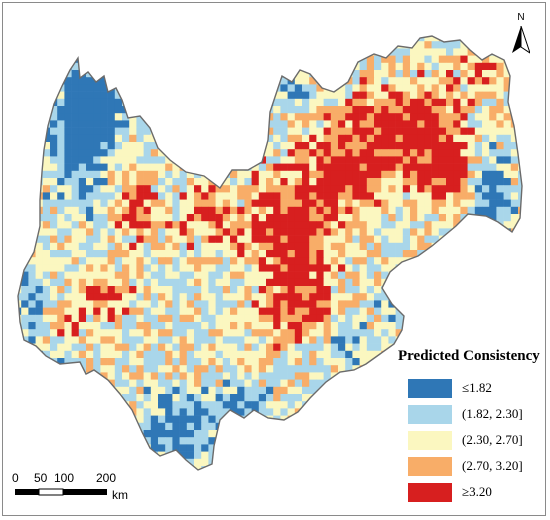  I want to click on legend-item: (1.82, 2.30], so click(478, 415).